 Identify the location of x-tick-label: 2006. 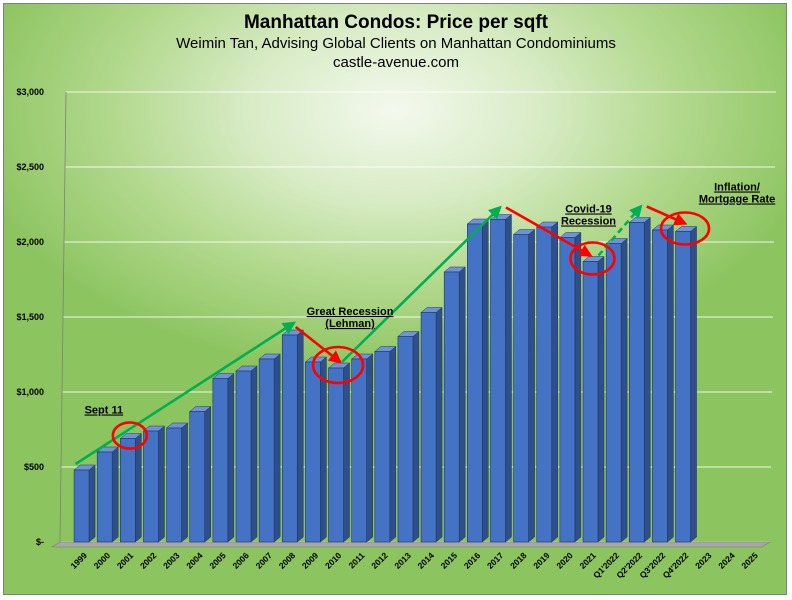
(240, 560).